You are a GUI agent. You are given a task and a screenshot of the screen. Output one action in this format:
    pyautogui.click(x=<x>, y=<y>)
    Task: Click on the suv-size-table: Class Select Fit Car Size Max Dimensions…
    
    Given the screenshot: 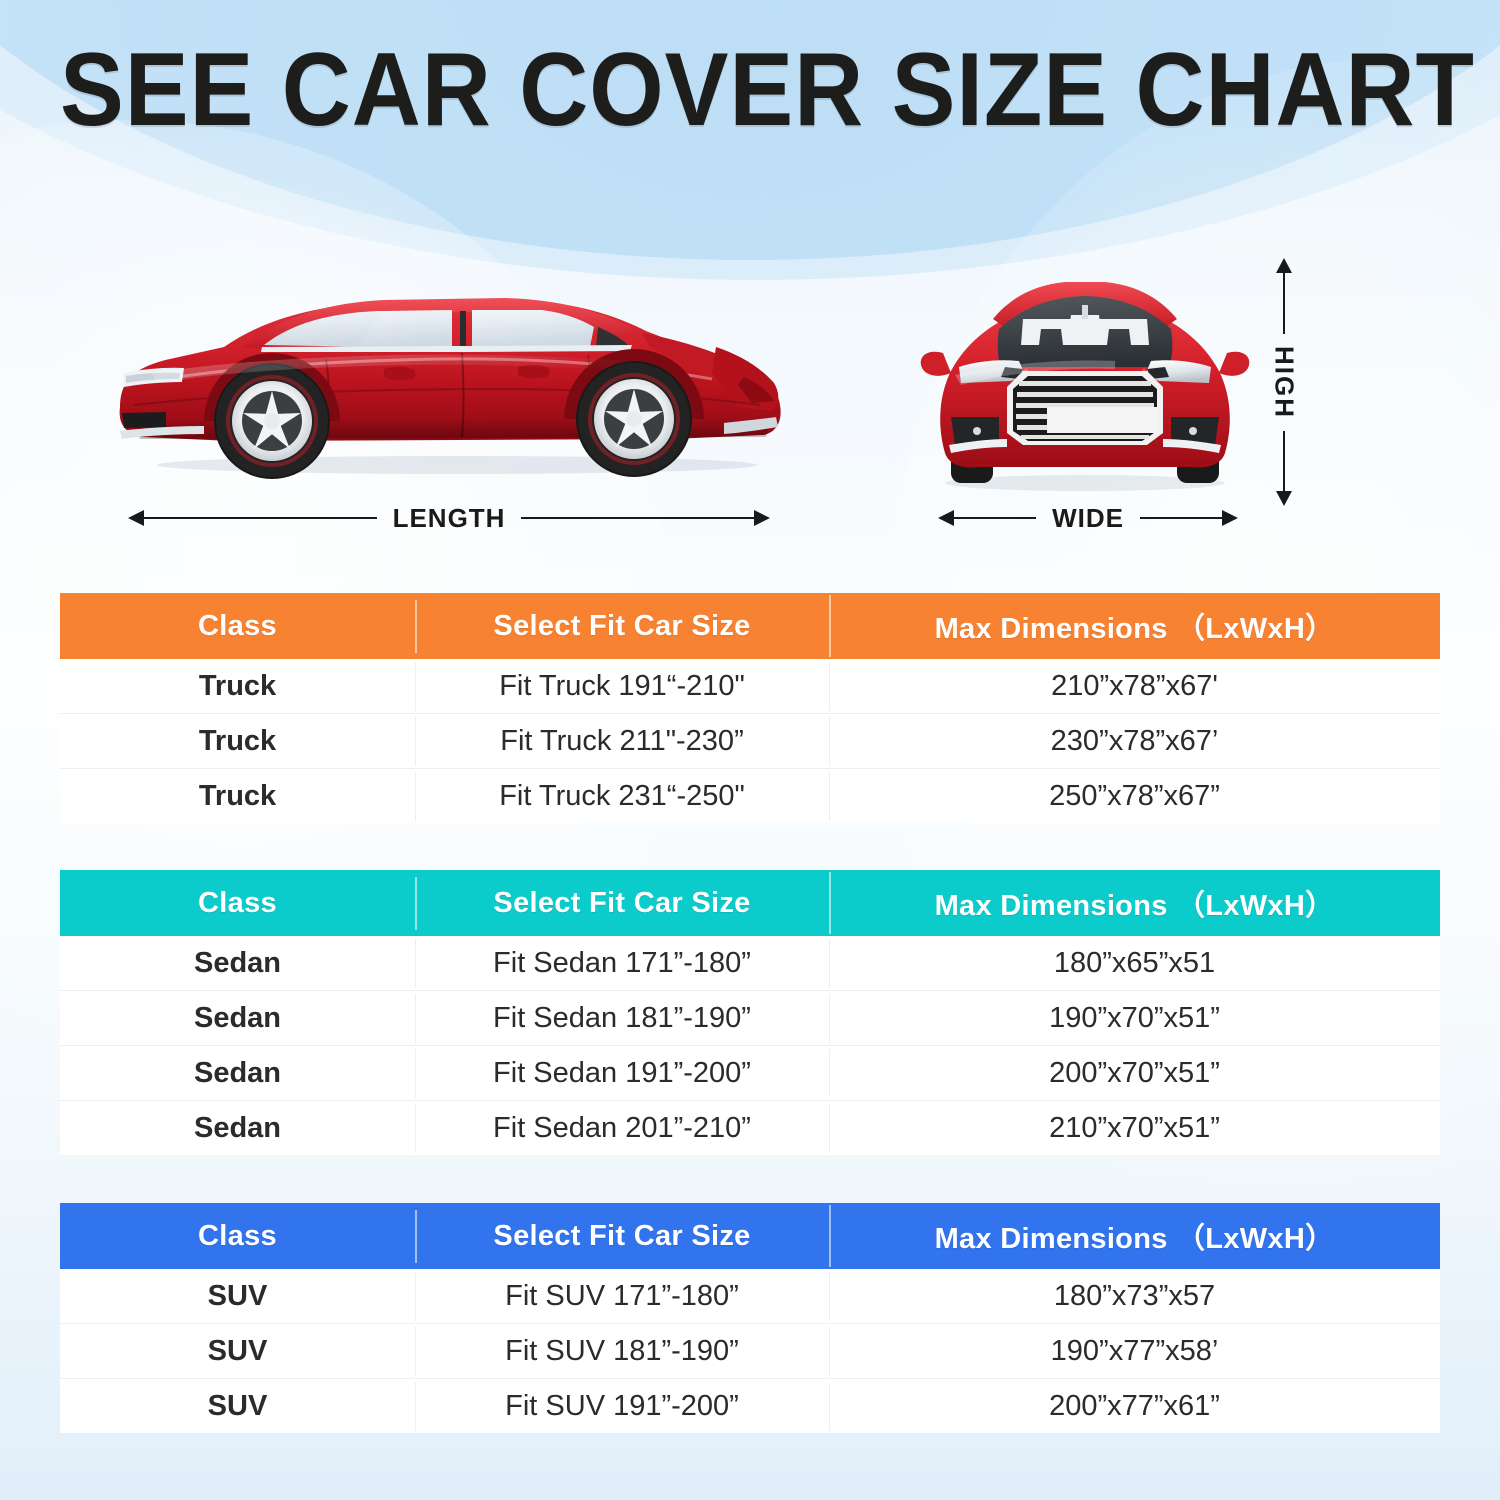 What is the action you would take?
    pyautogui.click(x=750, y=1318)
    